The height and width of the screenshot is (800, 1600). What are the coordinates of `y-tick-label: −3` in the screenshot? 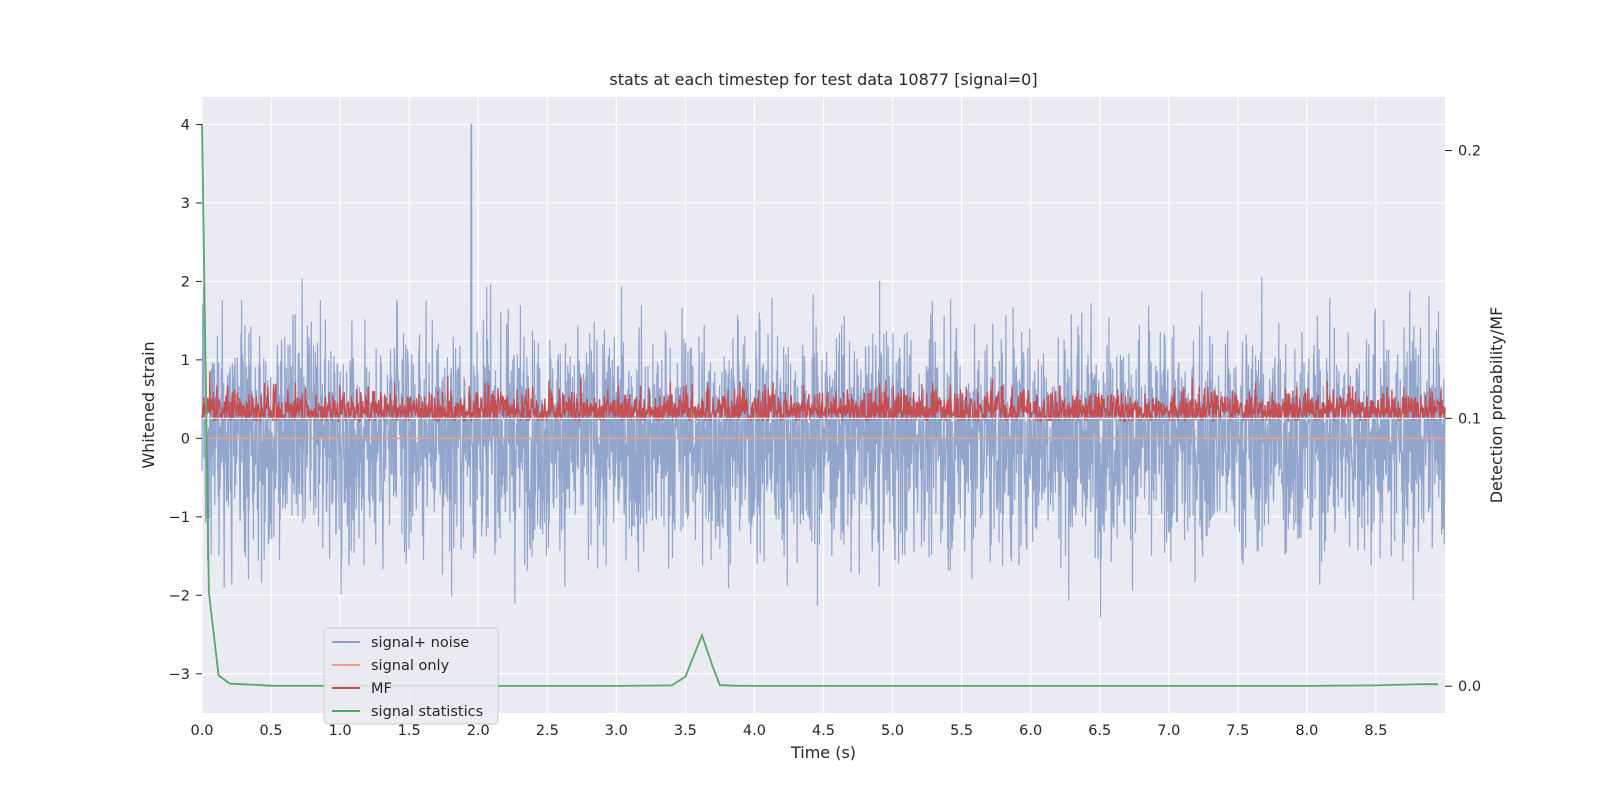 It's located at (179, 675).